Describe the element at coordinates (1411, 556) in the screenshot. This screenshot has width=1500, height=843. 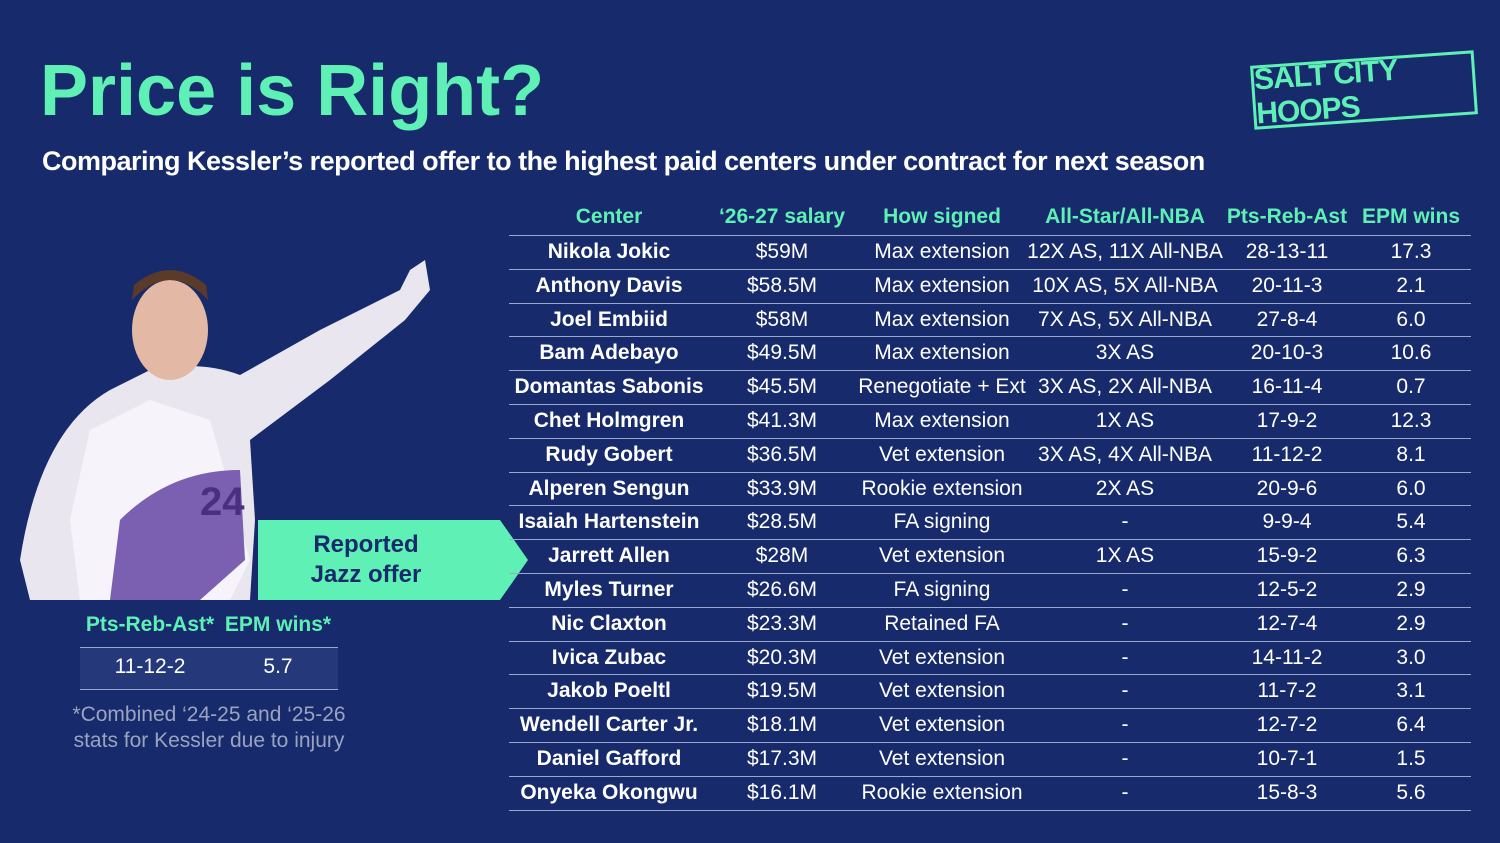
I see `cell: 6.3` at that location.